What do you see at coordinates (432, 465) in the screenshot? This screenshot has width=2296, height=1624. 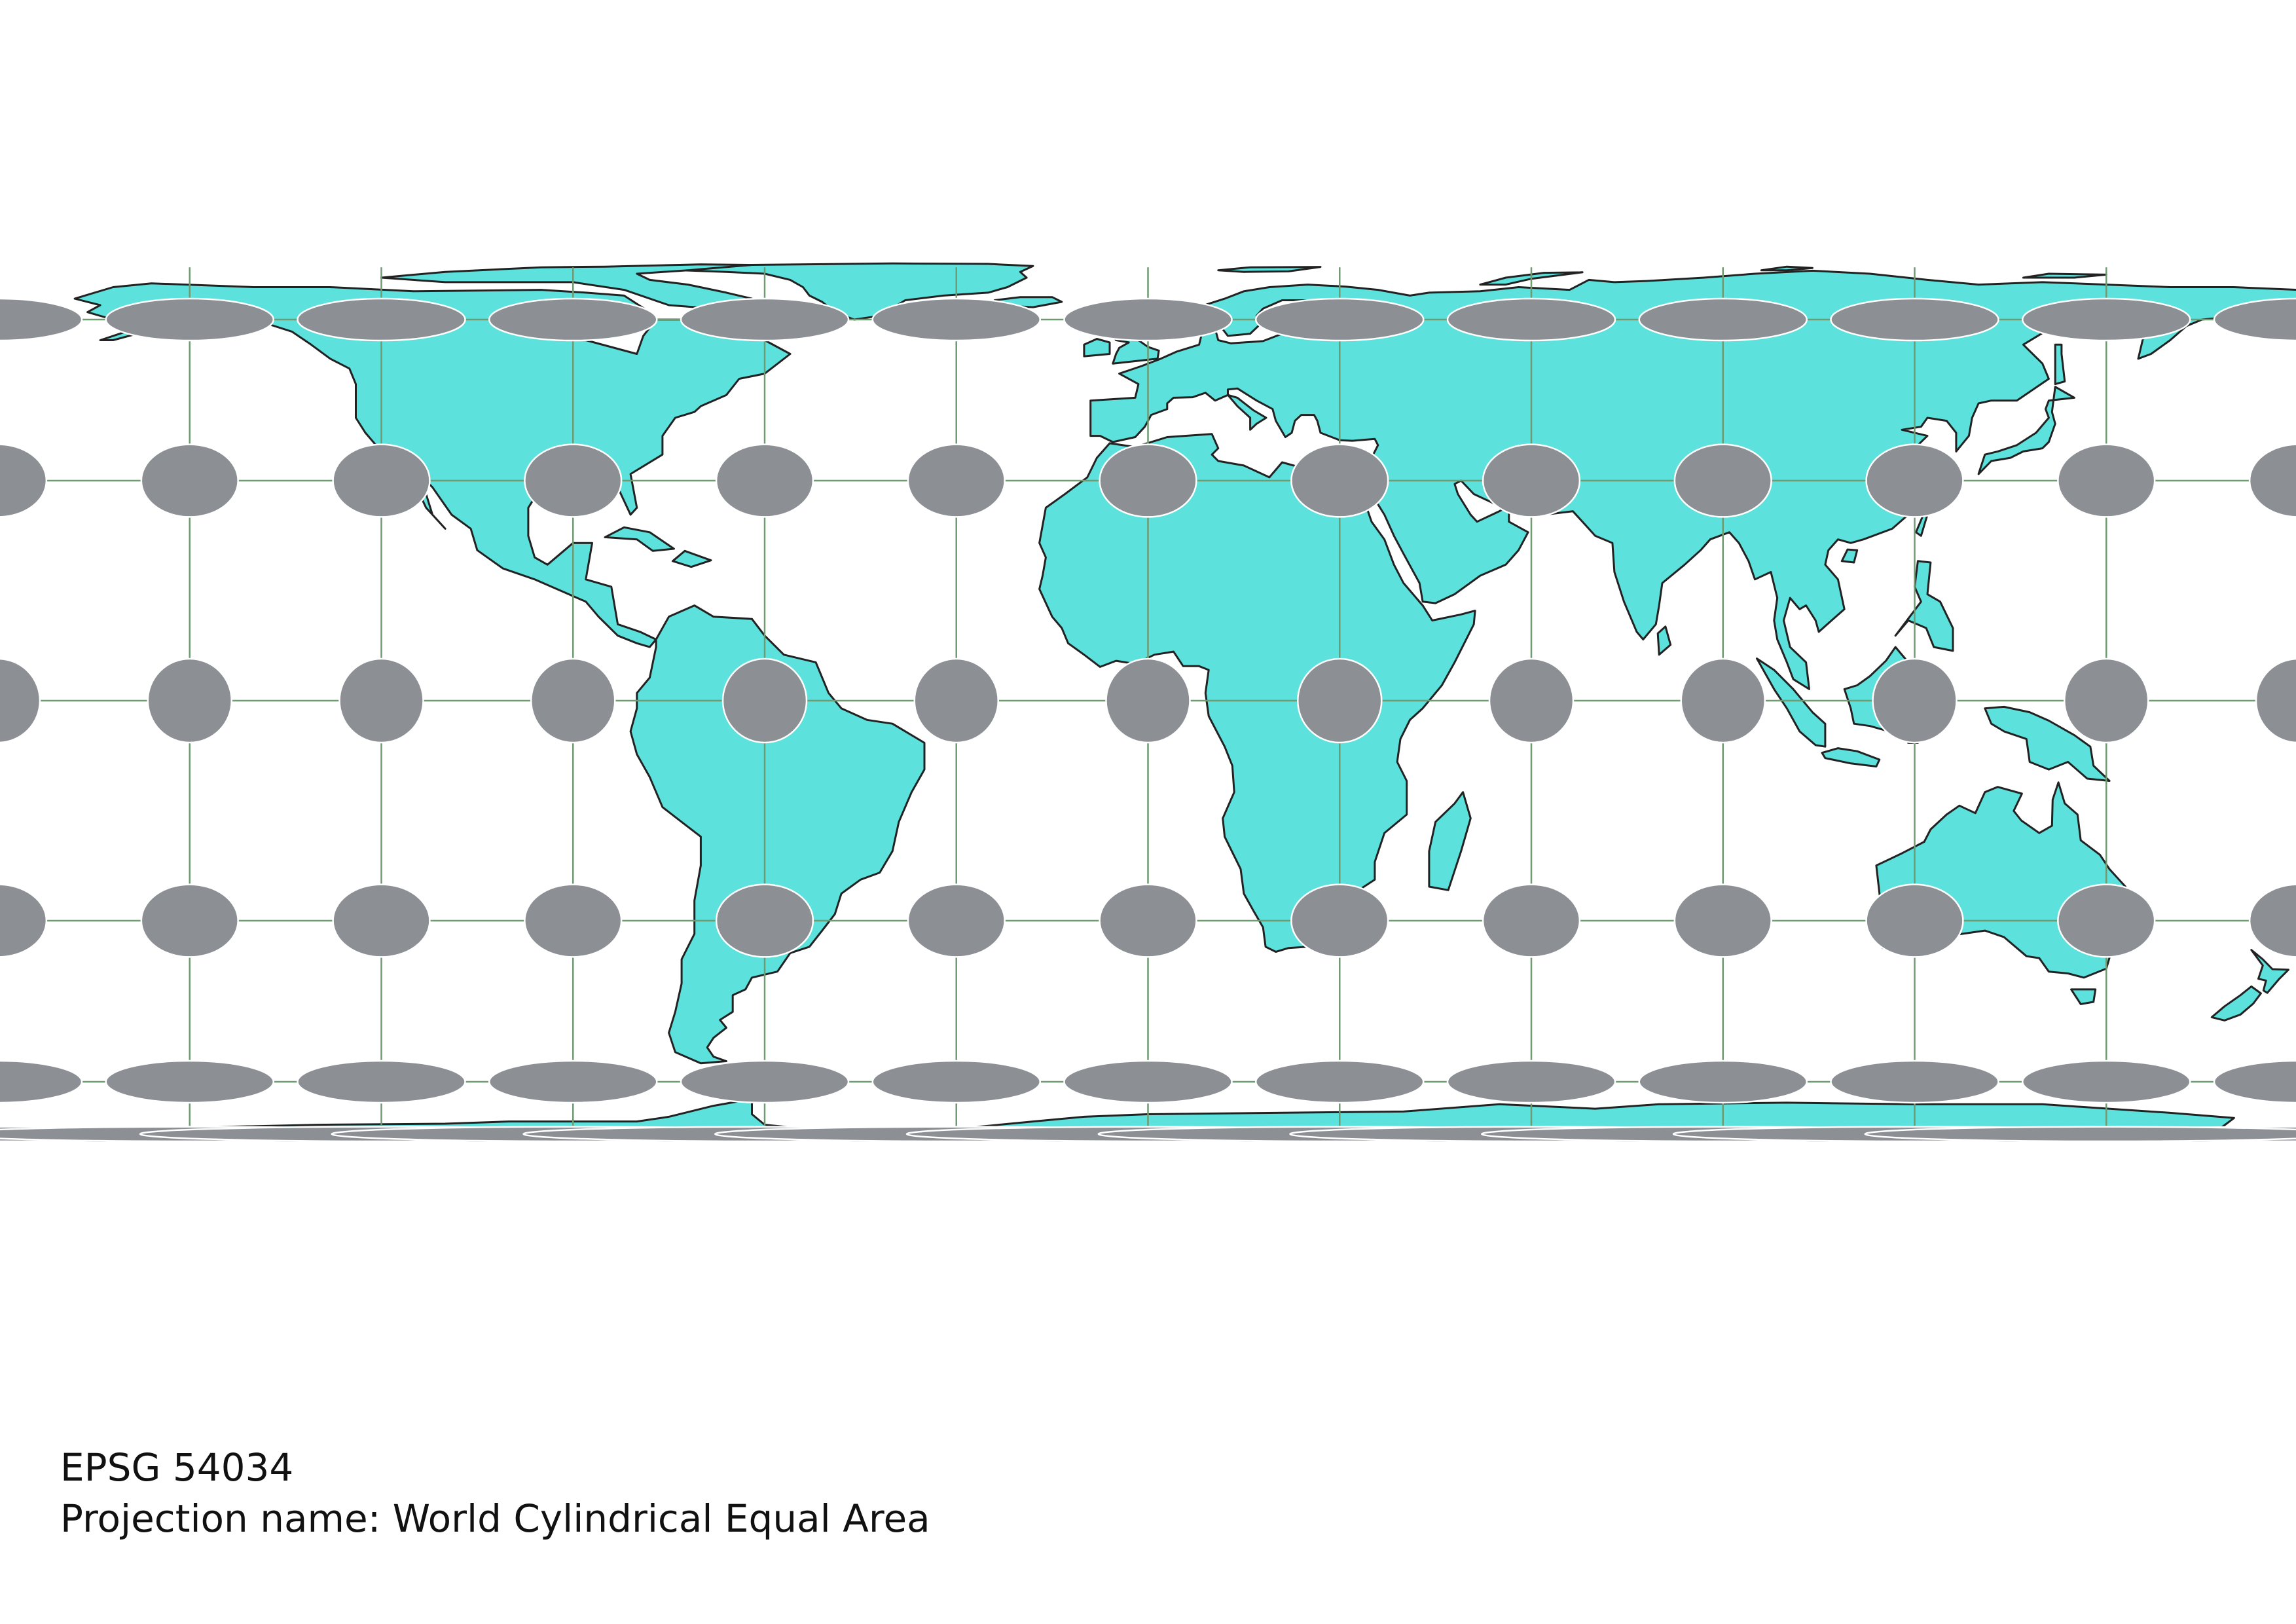 I see `landmass-north-america` at bounding box center [432, 465].